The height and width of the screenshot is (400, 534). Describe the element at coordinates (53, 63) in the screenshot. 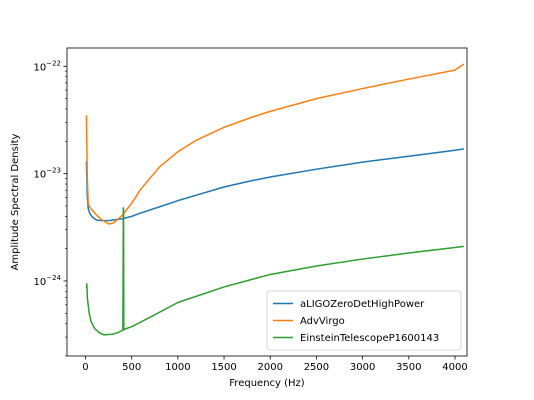

I see `y-tick-exponent: −22` at that location.